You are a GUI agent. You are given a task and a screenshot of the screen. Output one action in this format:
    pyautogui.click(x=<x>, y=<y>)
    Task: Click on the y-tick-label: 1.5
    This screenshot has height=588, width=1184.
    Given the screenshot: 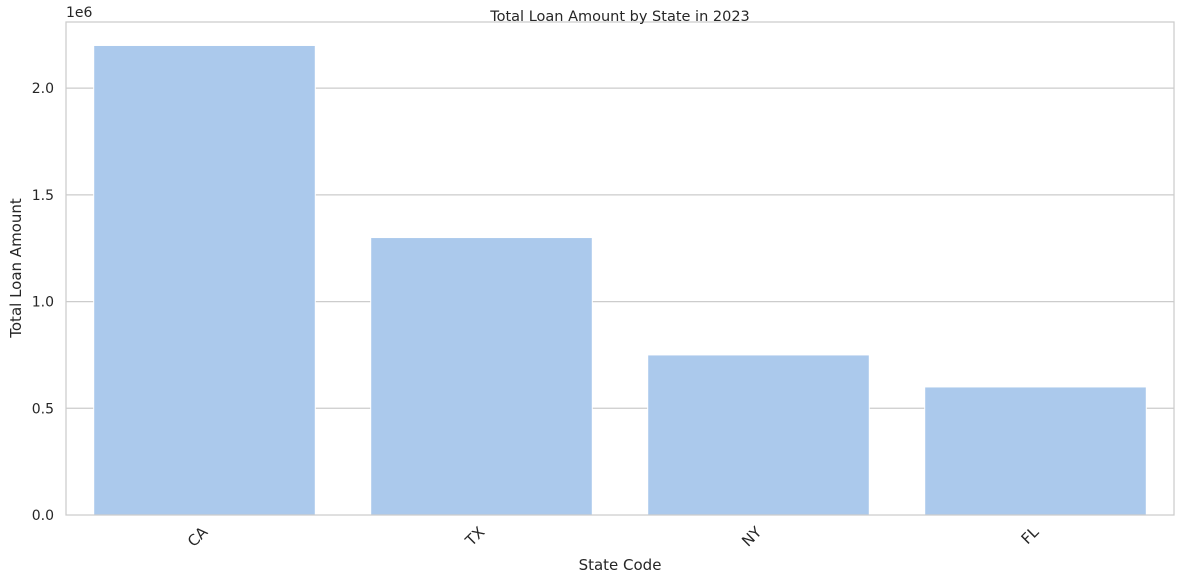 What is the action you would take?
    pyautogui.click(x=43, y=196)
    